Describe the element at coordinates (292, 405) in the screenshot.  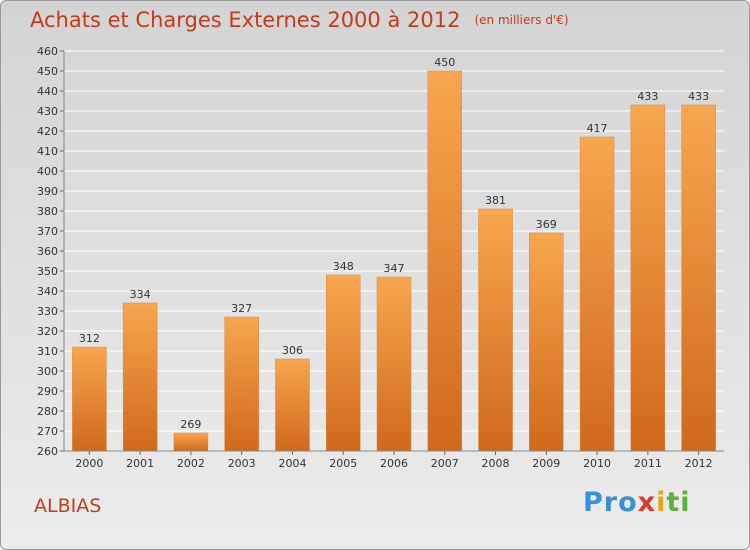
I see `bar-2004` at that location.